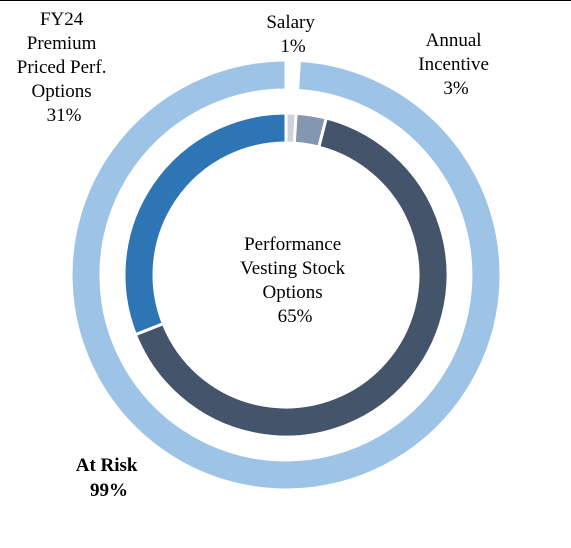 This screenshot has width=571, height=548. Describe the element at coordinates (62, 91) in the screenshot. I see `label-fy24-line: Options` at that location.